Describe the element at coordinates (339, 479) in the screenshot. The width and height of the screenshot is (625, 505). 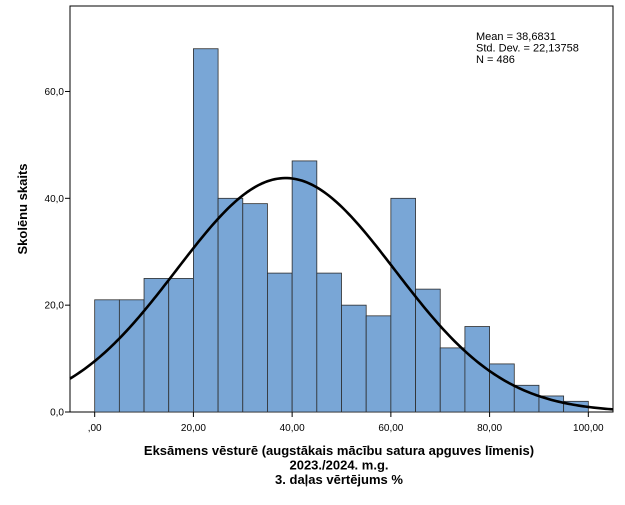
I see `x-axis-title-line: 3. daļas vērtējums %` at that location.